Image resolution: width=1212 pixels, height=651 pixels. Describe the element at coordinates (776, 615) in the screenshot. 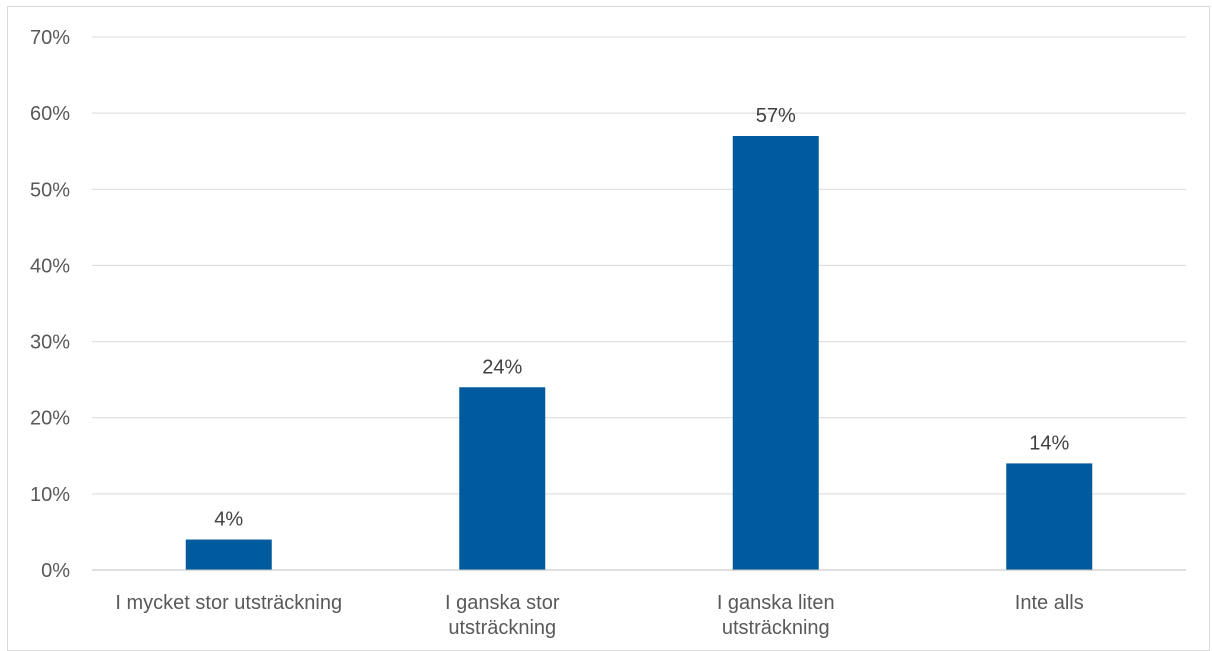

I see `category-label: I ganska liten utsträckning` at that location.